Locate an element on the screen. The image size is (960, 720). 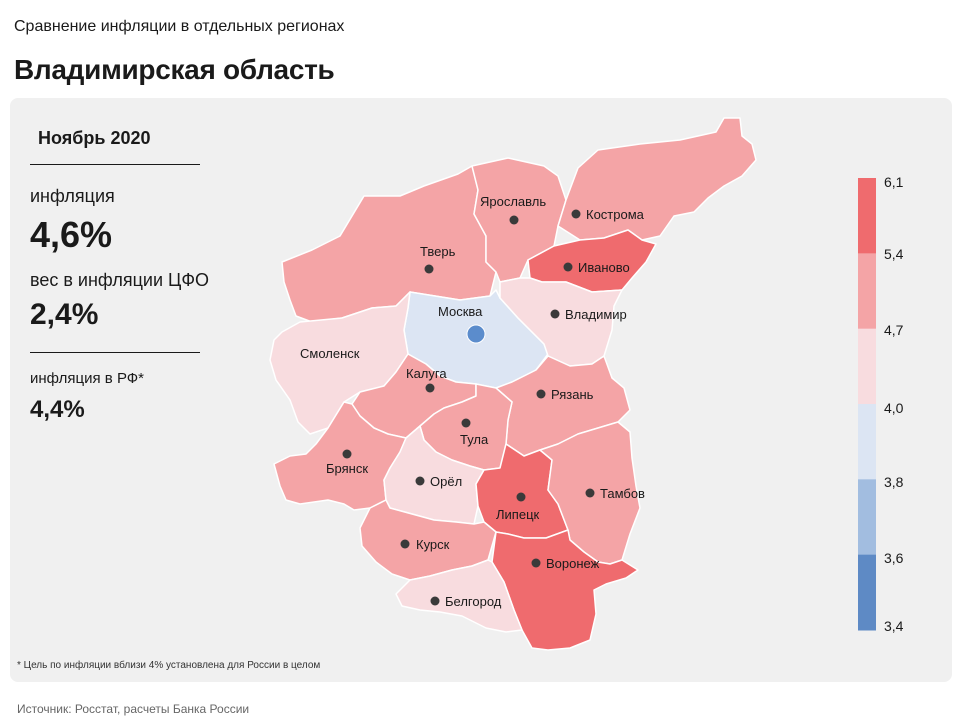
city-label-kursk: Курск is located at coordinates (433, 544).